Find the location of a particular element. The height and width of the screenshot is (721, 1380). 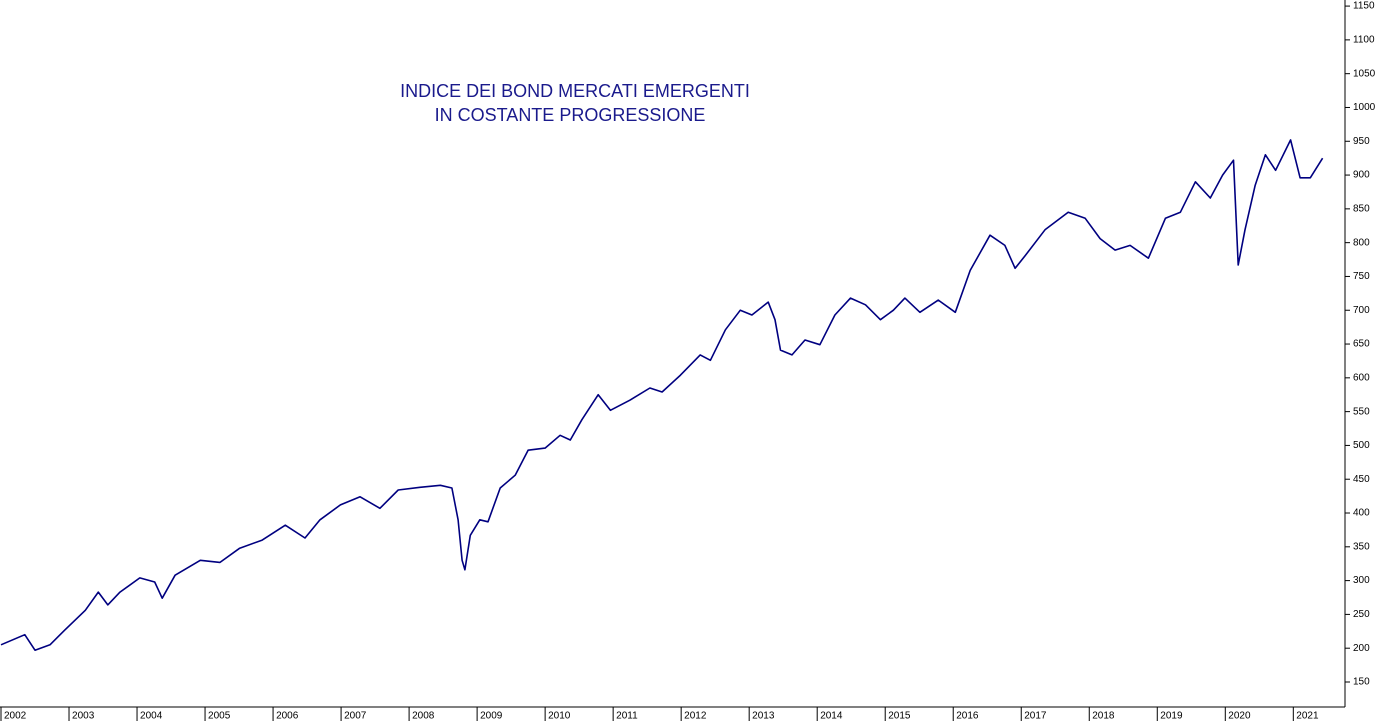

y-tick-label: 250 is located at coordinates (1361, 614).